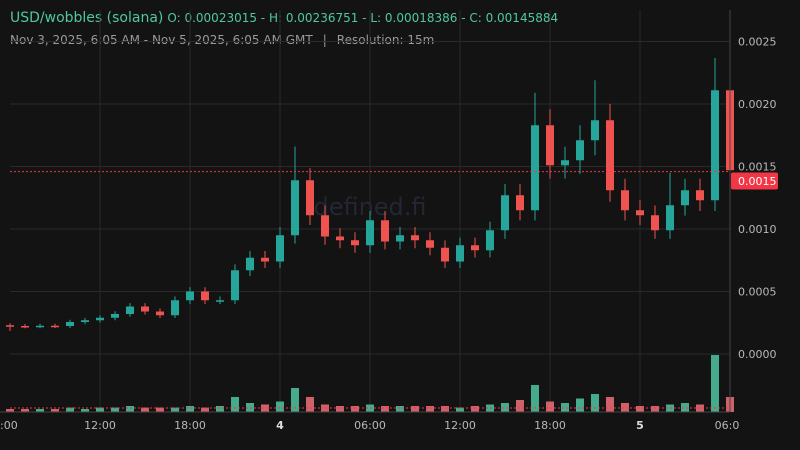 Image resolution: width=800 pixels, height=450 pixels. I want to click on x-tick-label: 06:00, so click(370, 425).